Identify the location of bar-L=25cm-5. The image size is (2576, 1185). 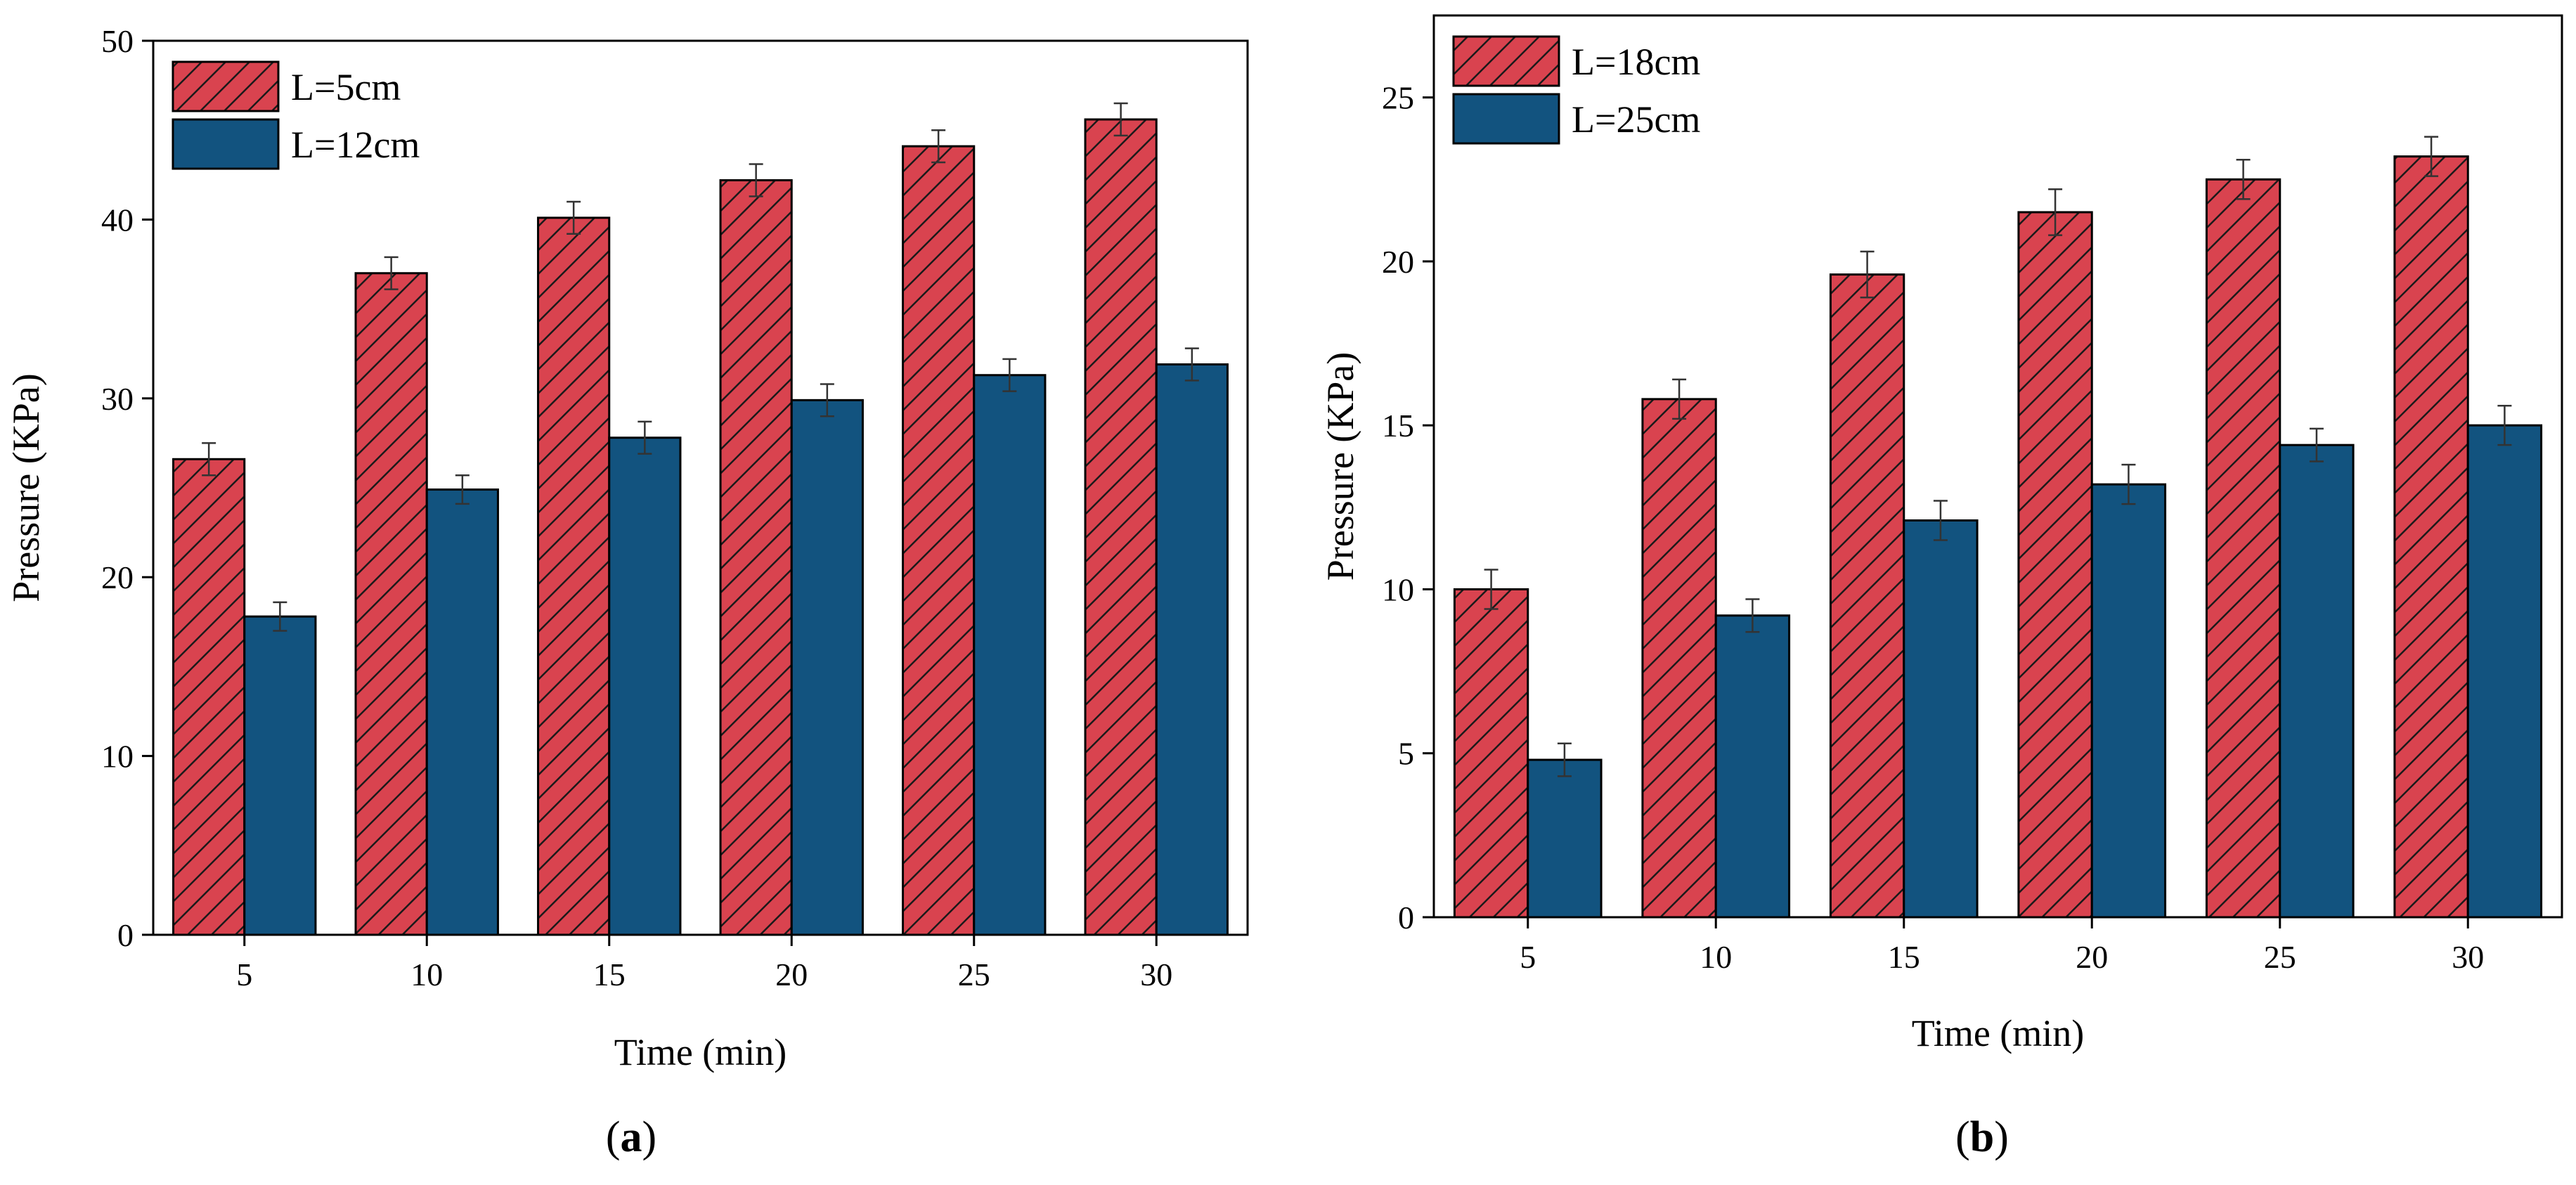
(1565, 839).